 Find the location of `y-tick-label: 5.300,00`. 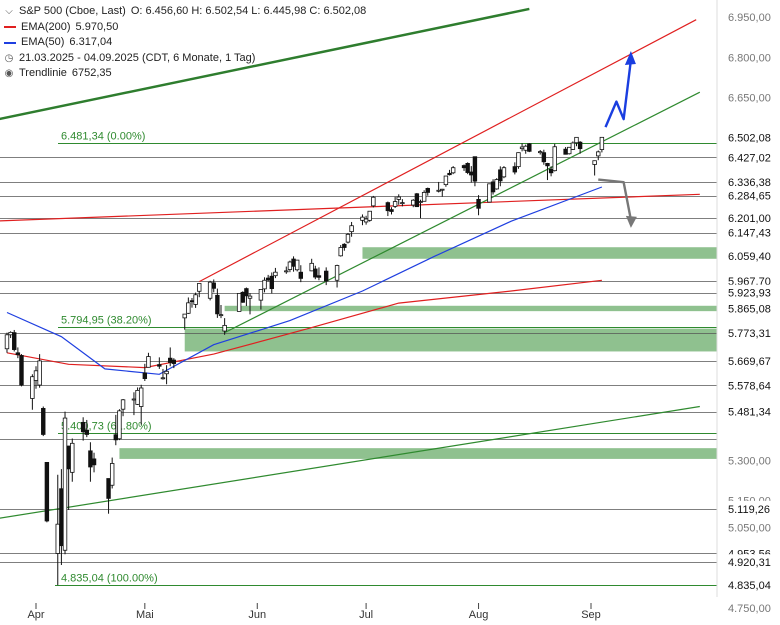

y-tick-label: 5.300,00 is located at coordinates (749, 461).